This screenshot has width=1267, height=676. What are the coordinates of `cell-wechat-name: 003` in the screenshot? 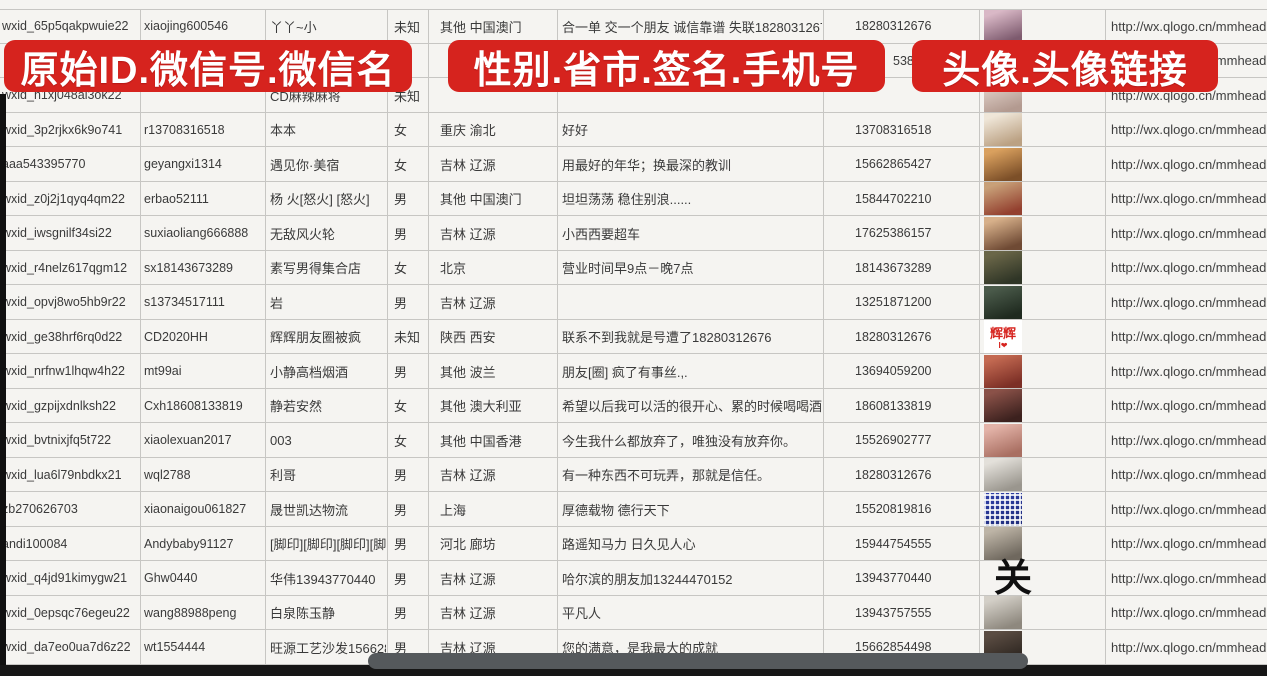 It's located at (281, 440).